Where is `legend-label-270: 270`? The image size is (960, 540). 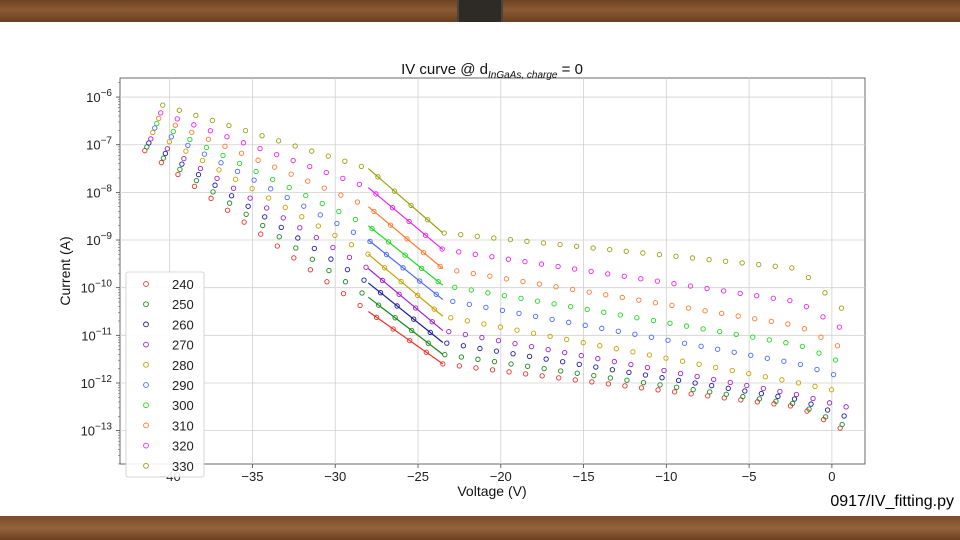 legend-label-270: 270 is located at coordinates (183, 345).